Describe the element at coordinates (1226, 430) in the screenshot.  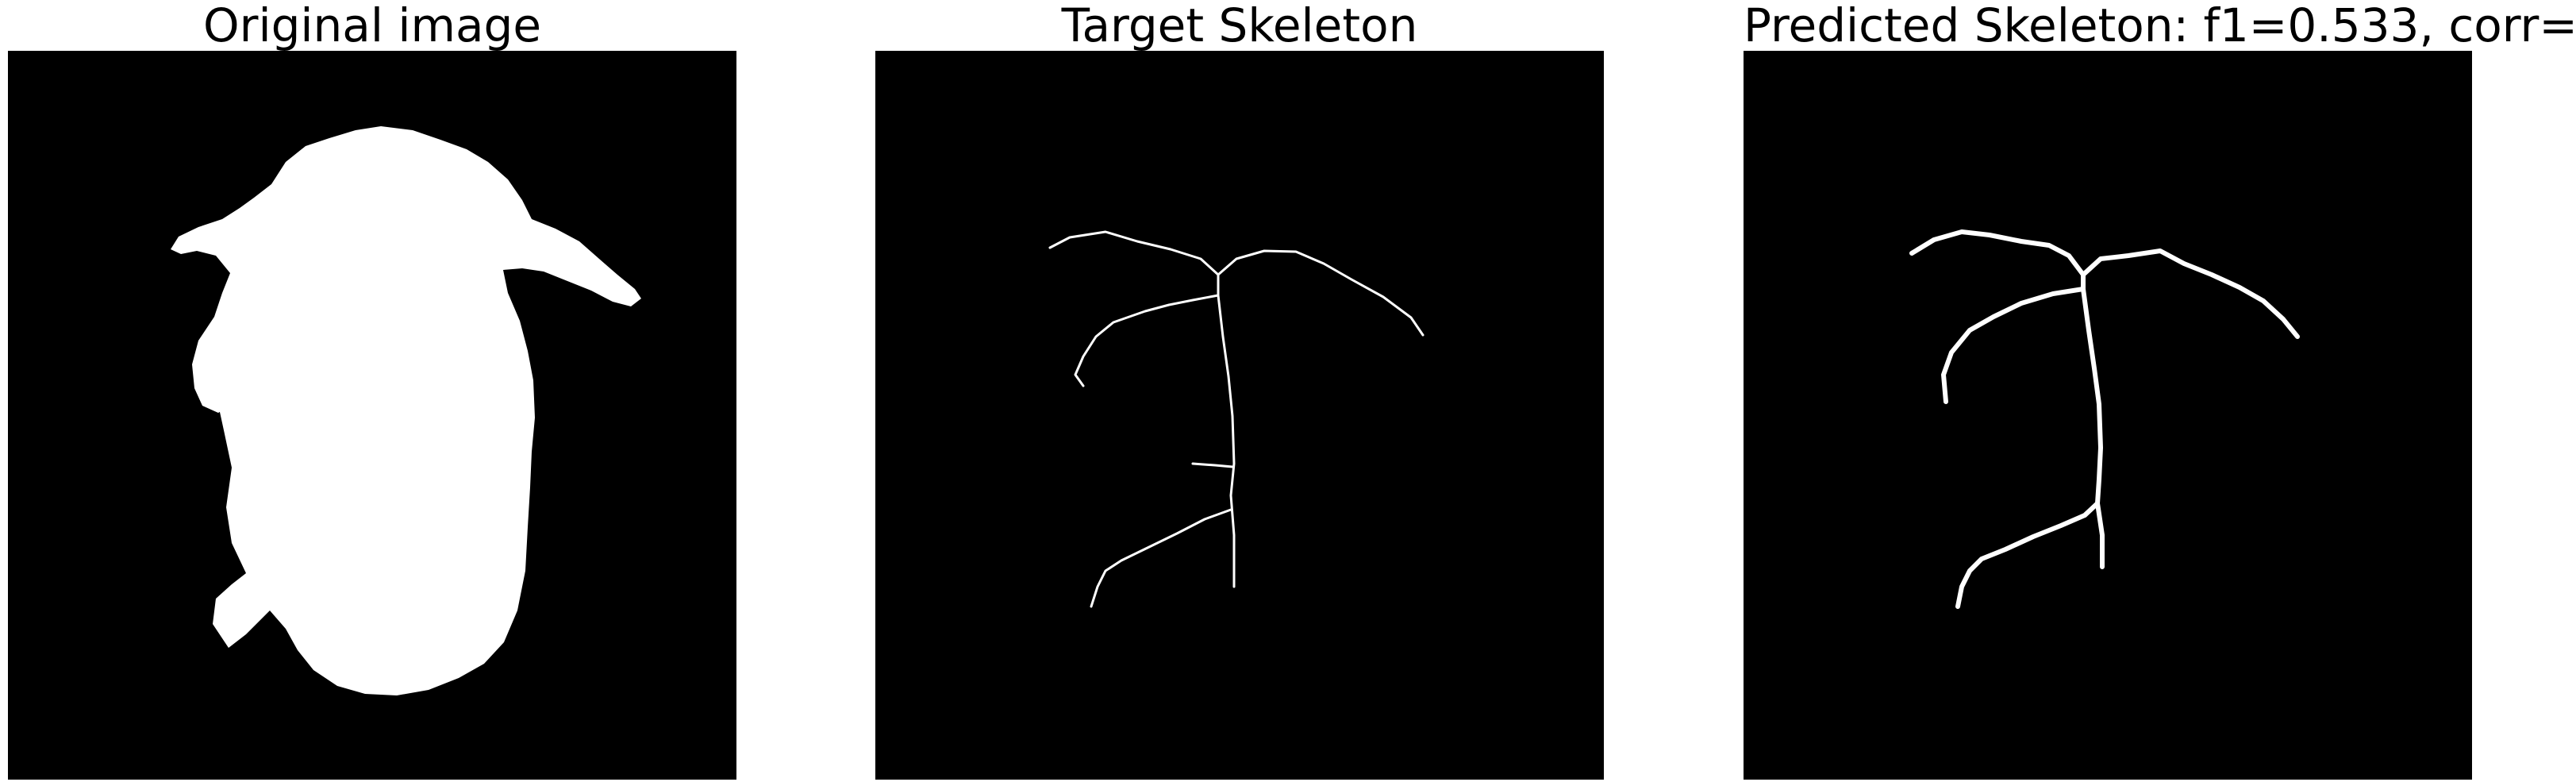
I see `target-trunk` at that location.